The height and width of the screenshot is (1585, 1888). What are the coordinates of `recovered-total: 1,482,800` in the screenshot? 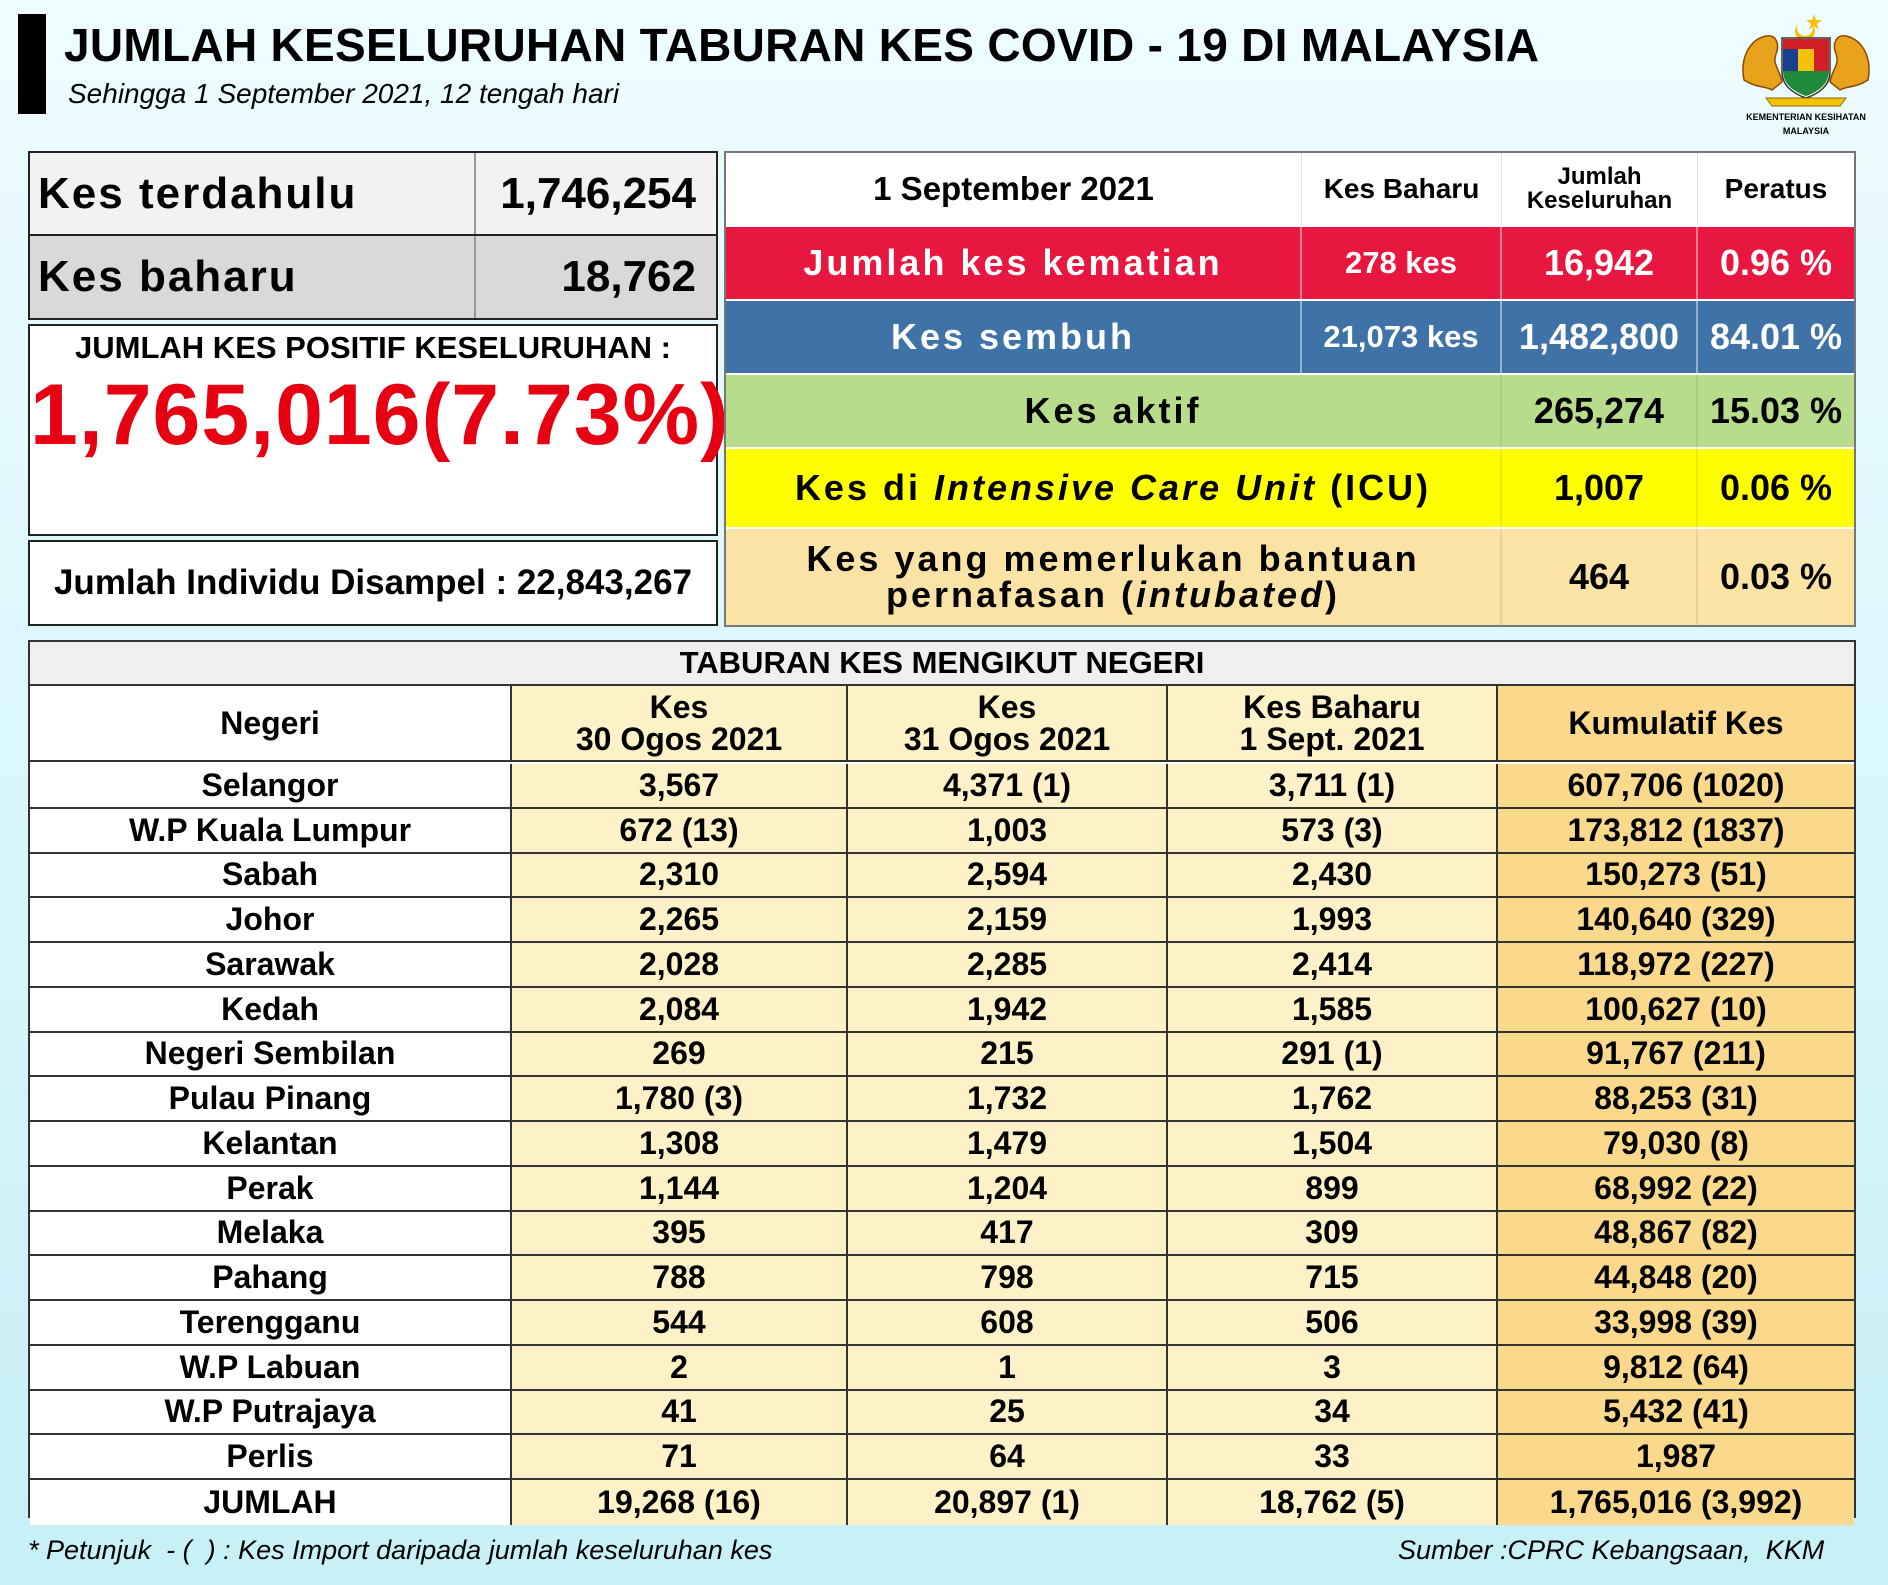 It's located at (1600, 337).